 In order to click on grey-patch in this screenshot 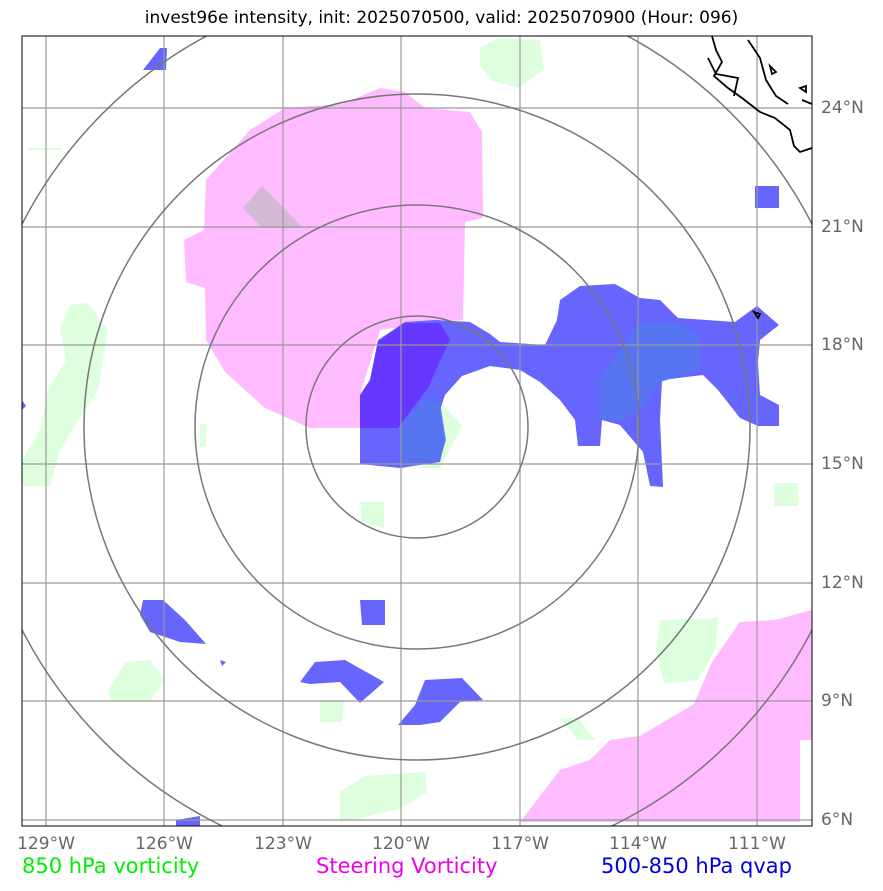, I will do `click(273, 207)`.